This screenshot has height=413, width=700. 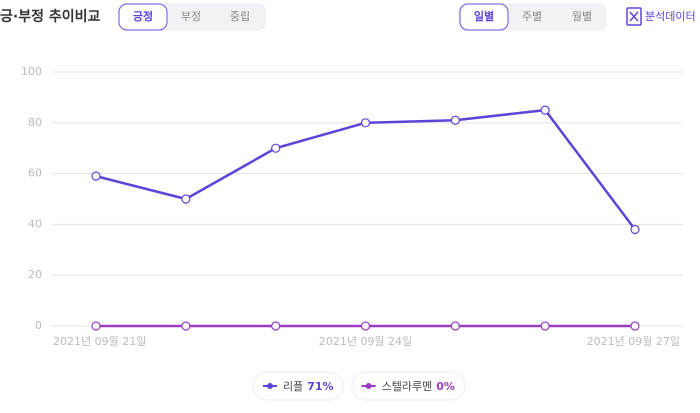 I want to click on tab: 주별, so click(x=532, y=16).